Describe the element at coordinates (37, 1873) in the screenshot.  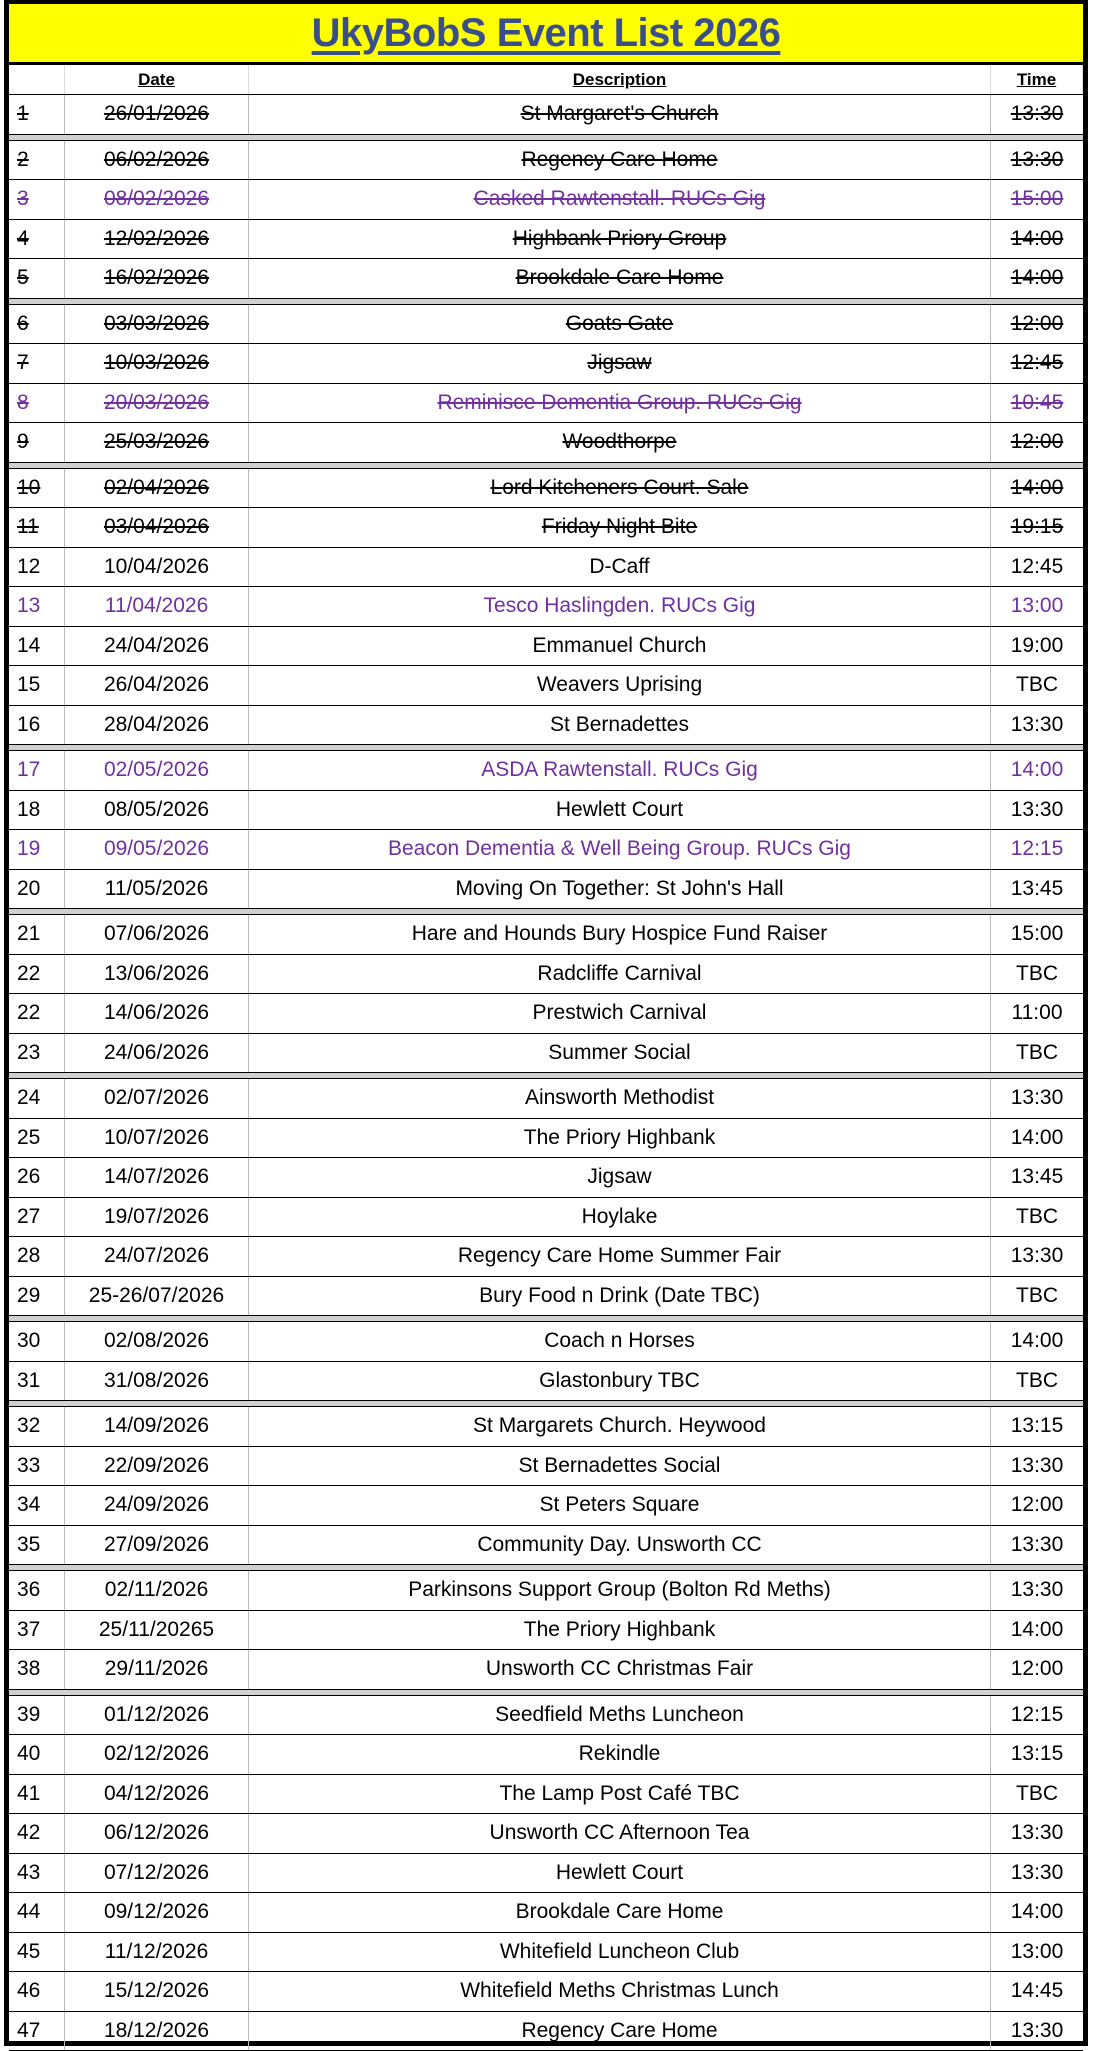
I see `event-number-cell: 43` at that location.